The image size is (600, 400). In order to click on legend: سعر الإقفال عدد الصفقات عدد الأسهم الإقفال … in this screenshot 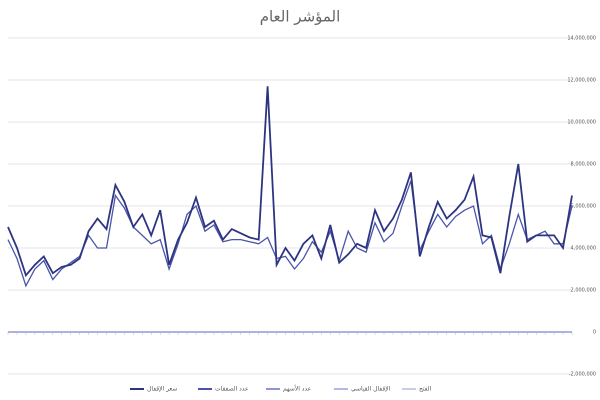, I will do `click(281, 389)`.